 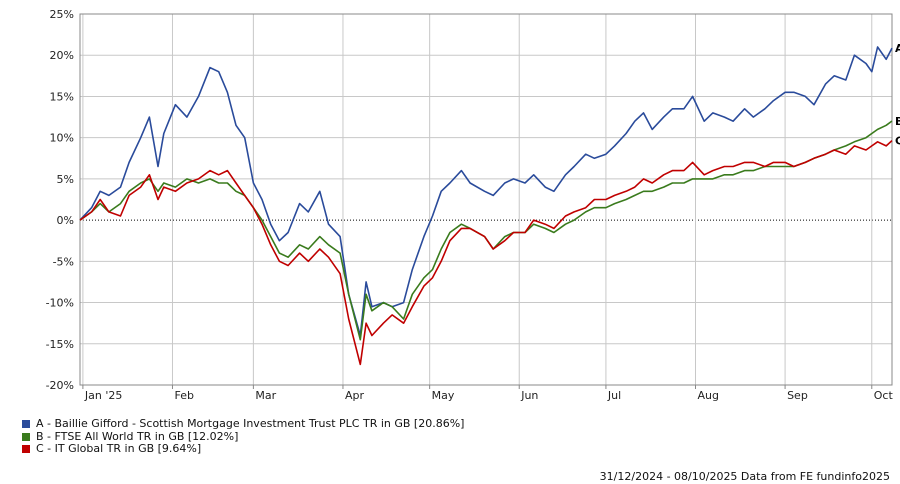 What do you see at coordinates (60, 385) in the screenshot?
I see `y-tick-label: -20%` at bounding box center [60, 385].